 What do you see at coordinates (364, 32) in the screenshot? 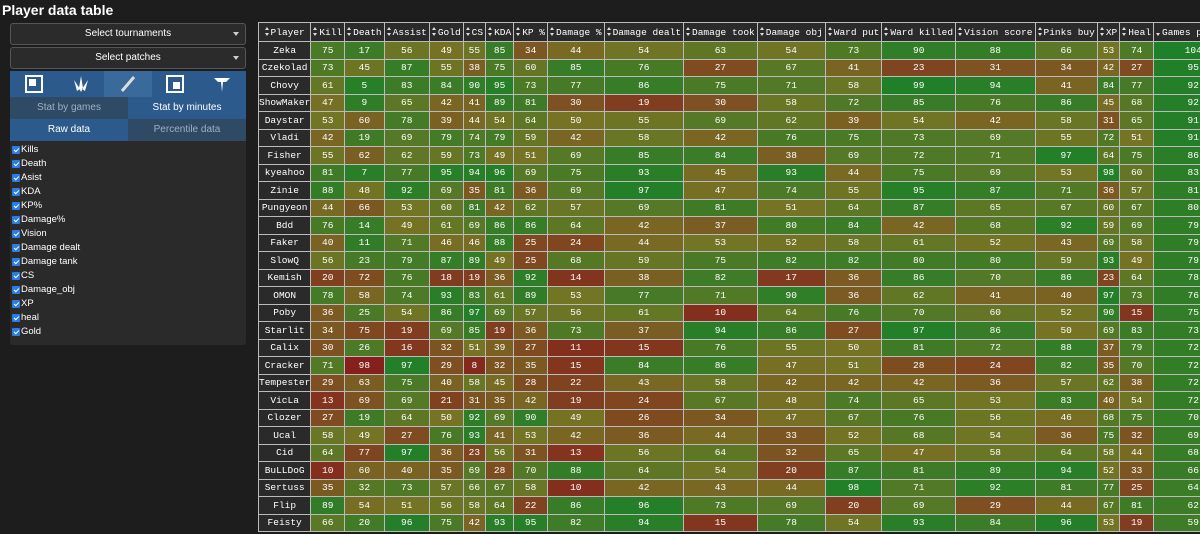
I see `column-header: Death` at bounding box center [364, 32].